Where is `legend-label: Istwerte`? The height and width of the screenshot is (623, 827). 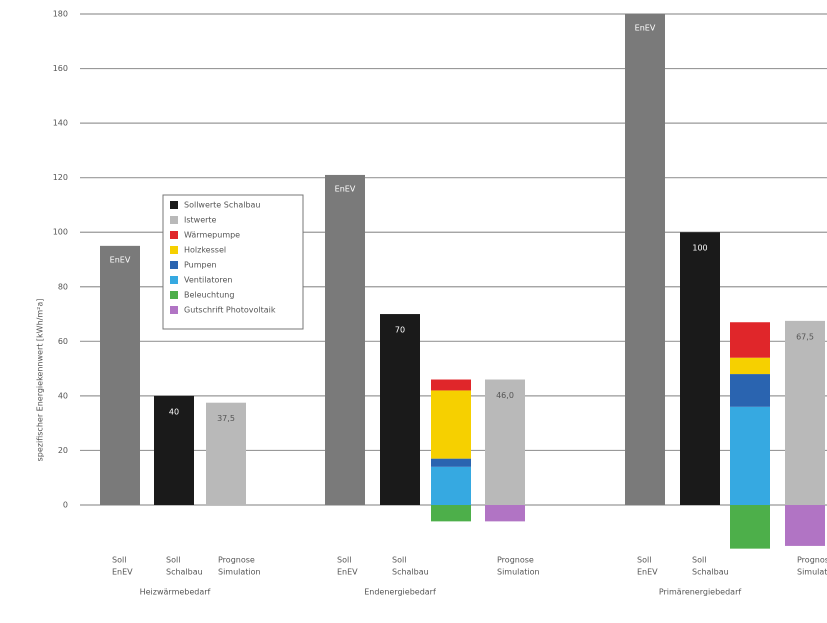
legend-label: Istwerte is located at coordinates (200, 220).